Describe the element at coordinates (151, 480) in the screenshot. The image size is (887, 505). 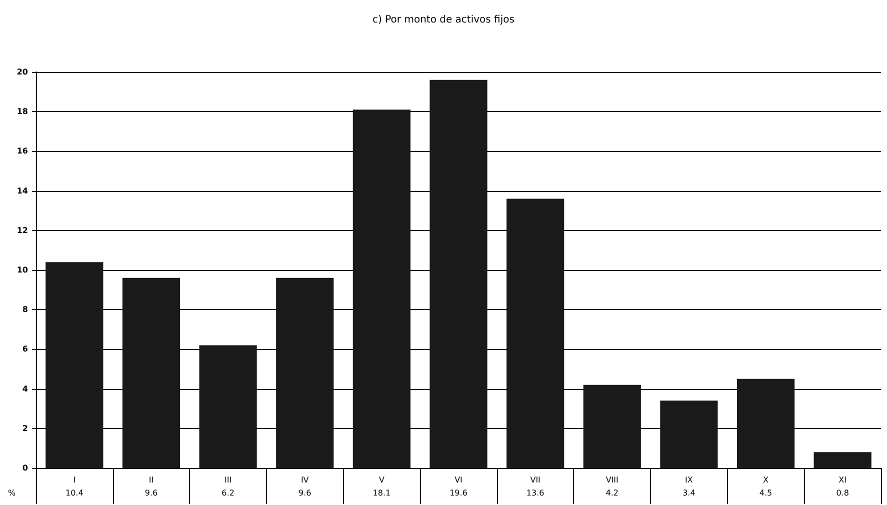
I see `x-tick-label: II` at that location.